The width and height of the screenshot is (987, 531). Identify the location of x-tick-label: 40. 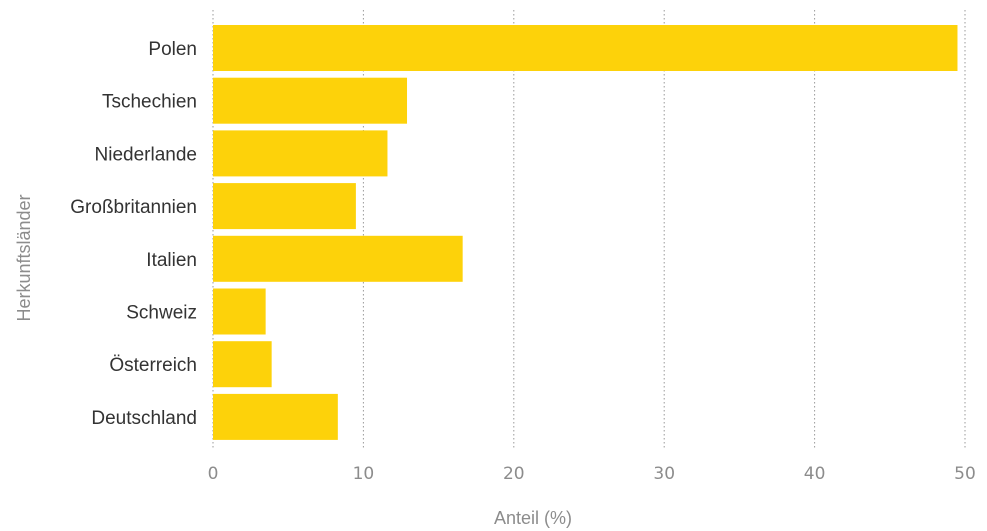
(815, 474).